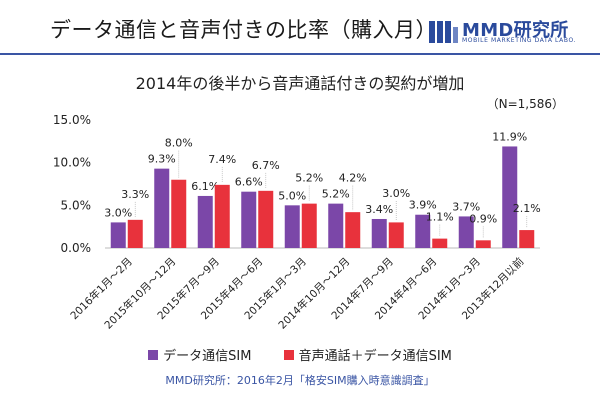  I want to click on legend-item-voice-sim: 音声通話＋データ通信SIM, so click(367, 354).